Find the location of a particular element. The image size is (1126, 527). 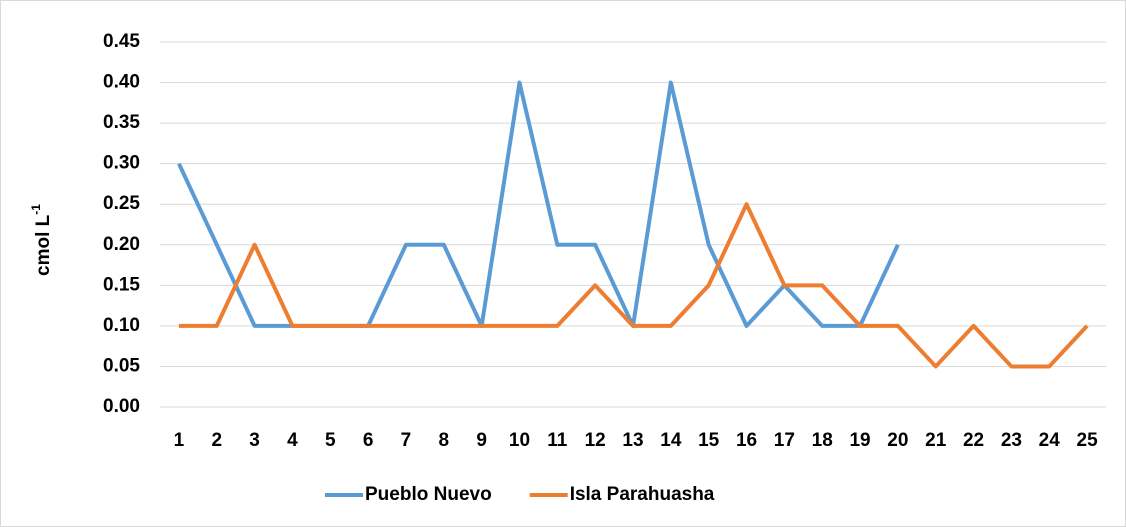

x-tick-label: 3 is located at coordinates (254, 440).